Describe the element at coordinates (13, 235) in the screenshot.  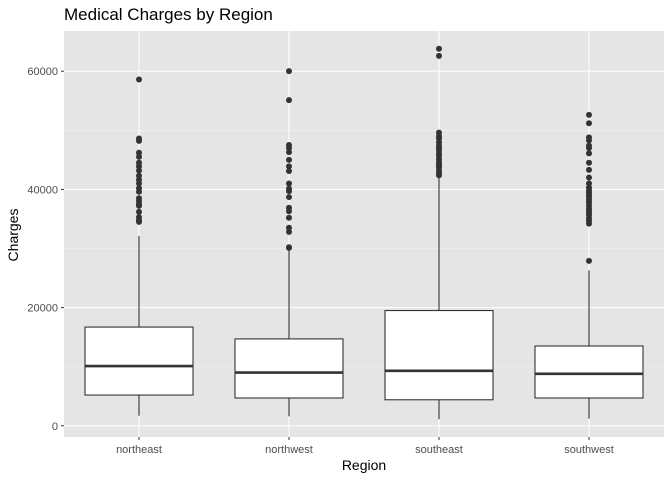
I see `y-axis-title: Charges` at that location.